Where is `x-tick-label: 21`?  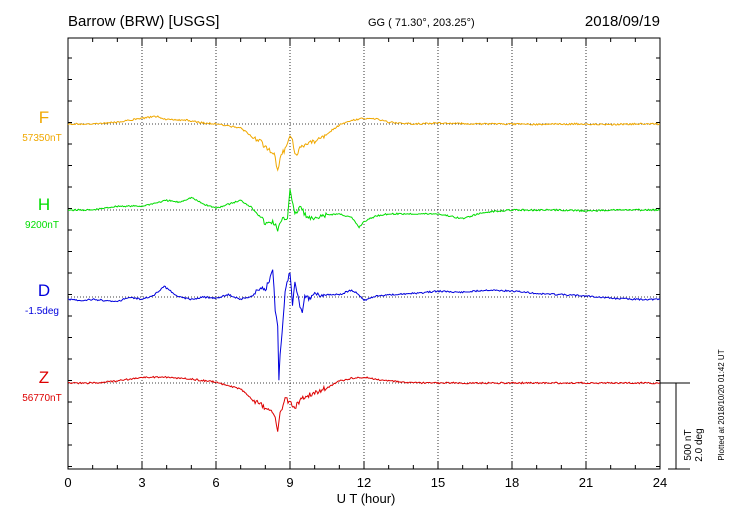
x-tick-label: 21 is located at coordinates (586, 482).